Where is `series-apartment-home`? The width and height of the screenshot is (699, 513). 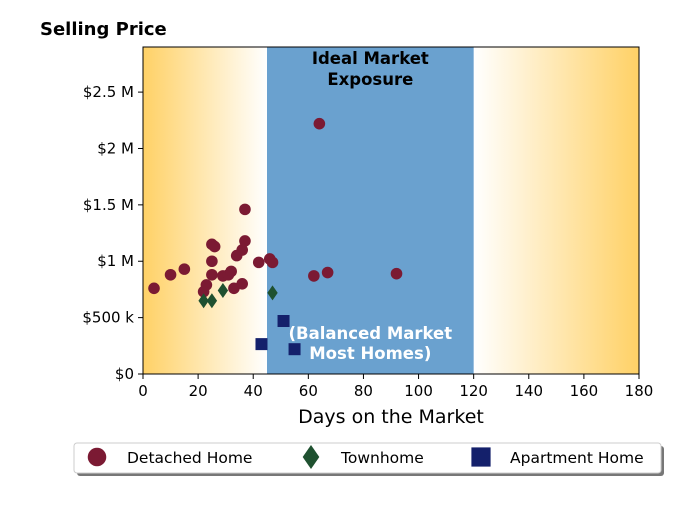
series-apartment-home is located at coordinates (278, 335).